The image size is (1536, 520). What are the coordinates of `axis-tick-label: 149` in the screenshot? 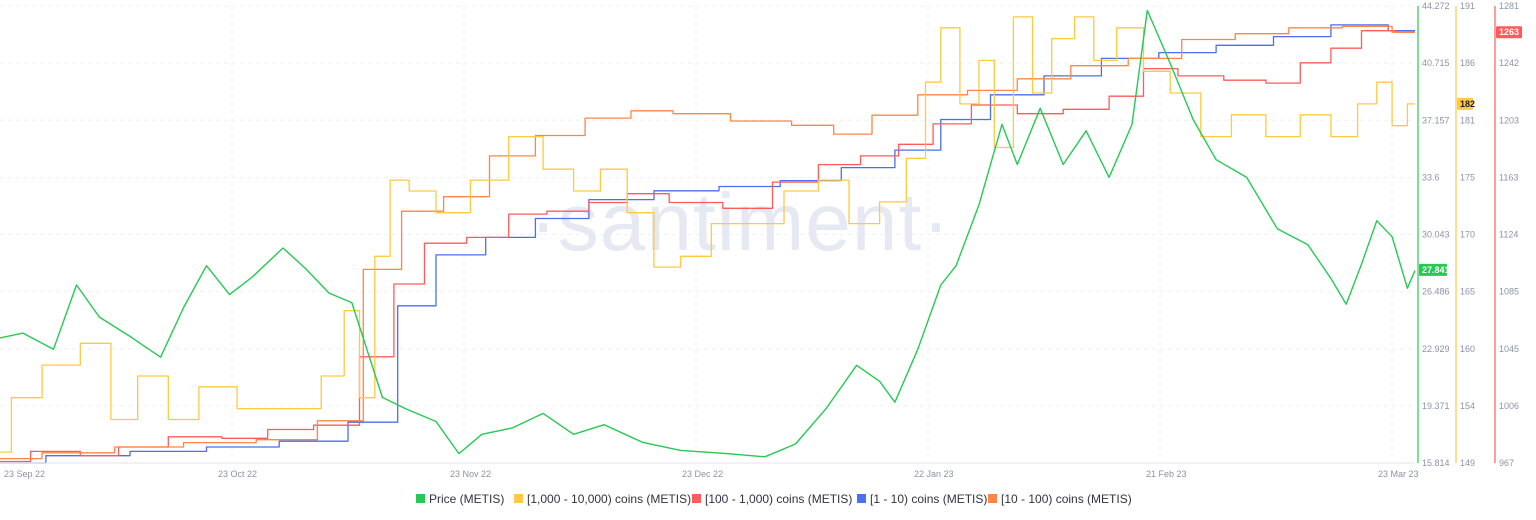 It's located at (1467, 463).